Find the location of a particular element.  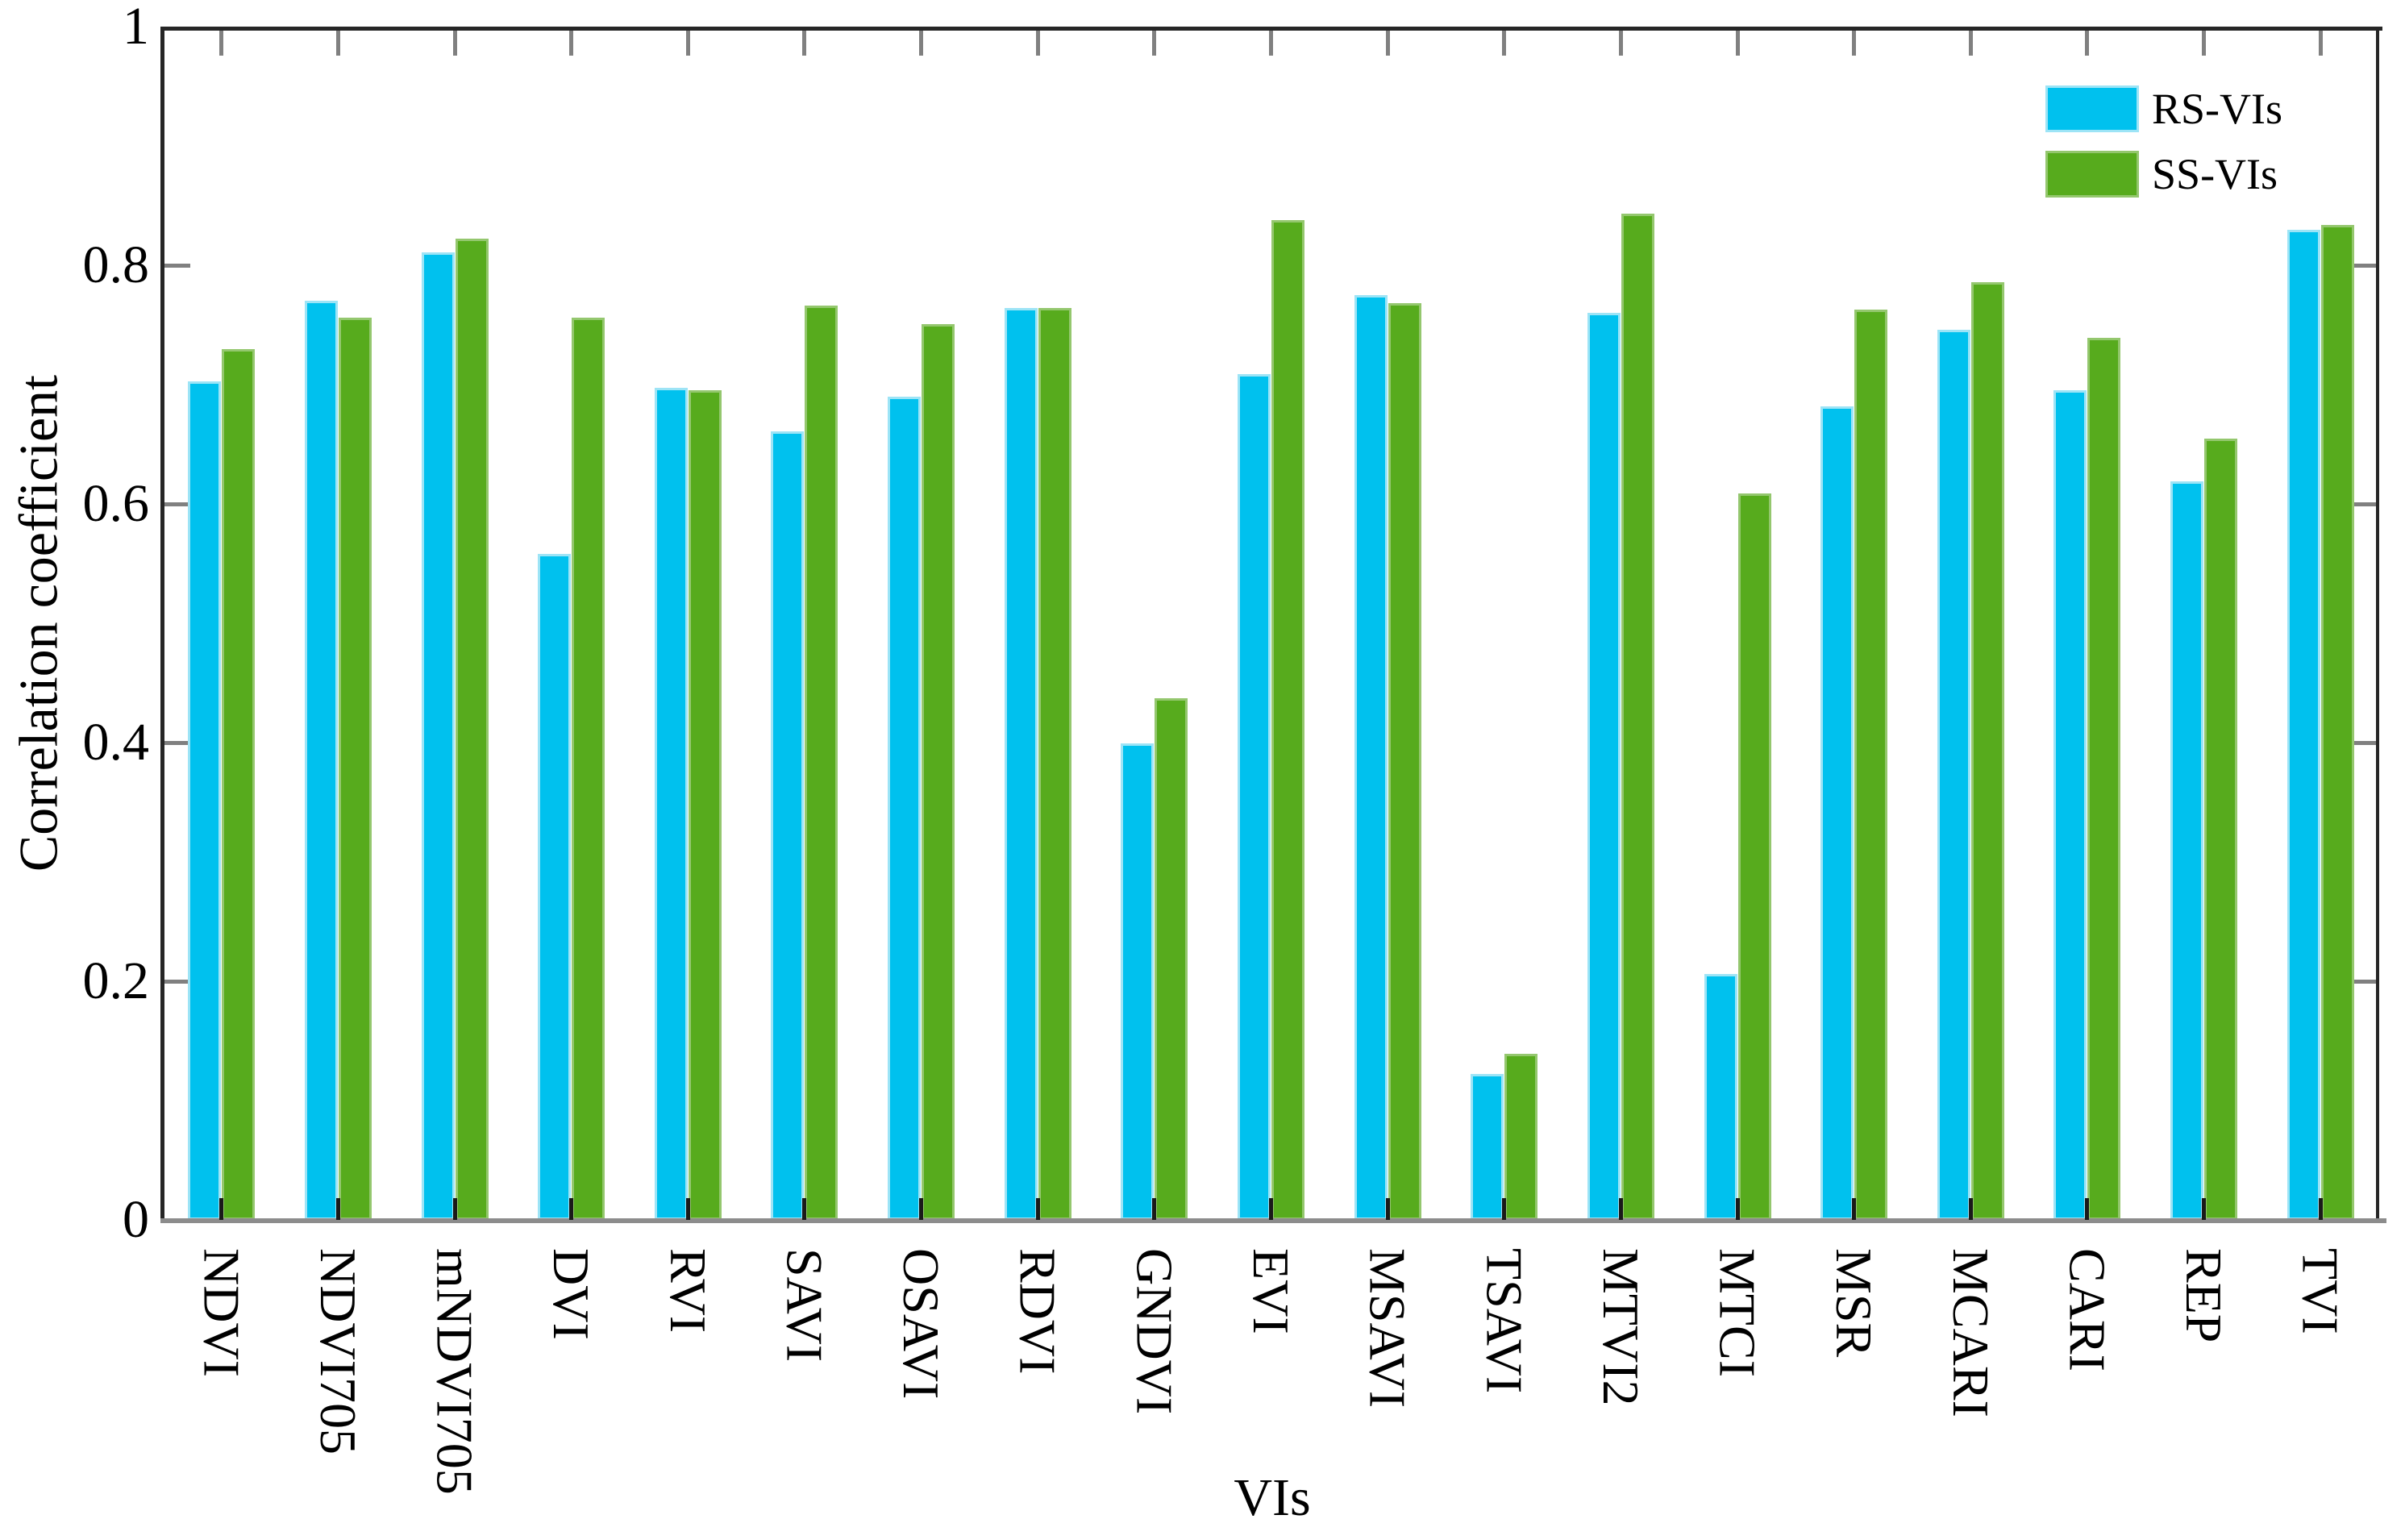

bar-SS-VIs-MTCI is located at coordinates (1754, 856).